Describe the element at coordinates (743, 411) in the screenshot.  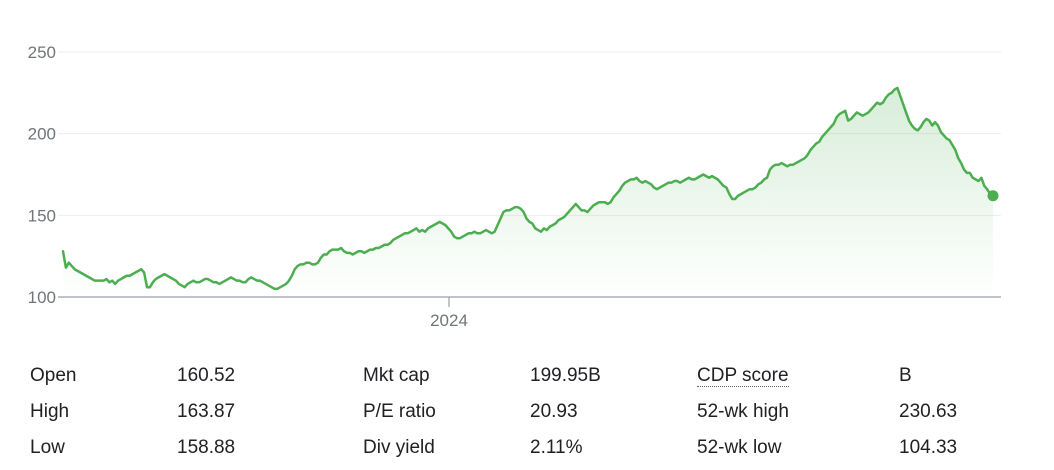
I see `stat-label-52wk-high: 52-wk high` at that location.